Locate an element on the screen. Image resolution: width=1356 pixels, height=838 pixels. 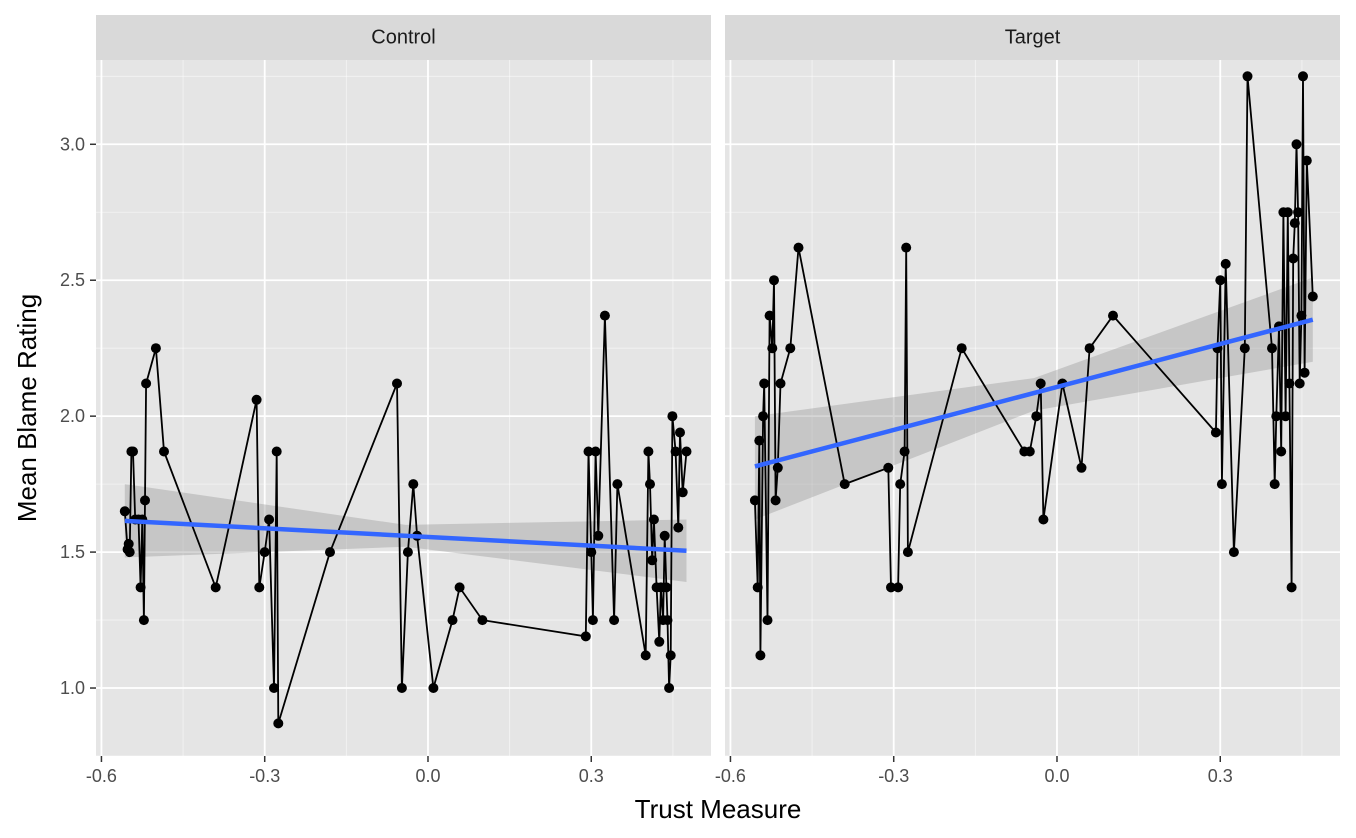
x-tick-label: 0.3 is located at coordinates (1220, 776).